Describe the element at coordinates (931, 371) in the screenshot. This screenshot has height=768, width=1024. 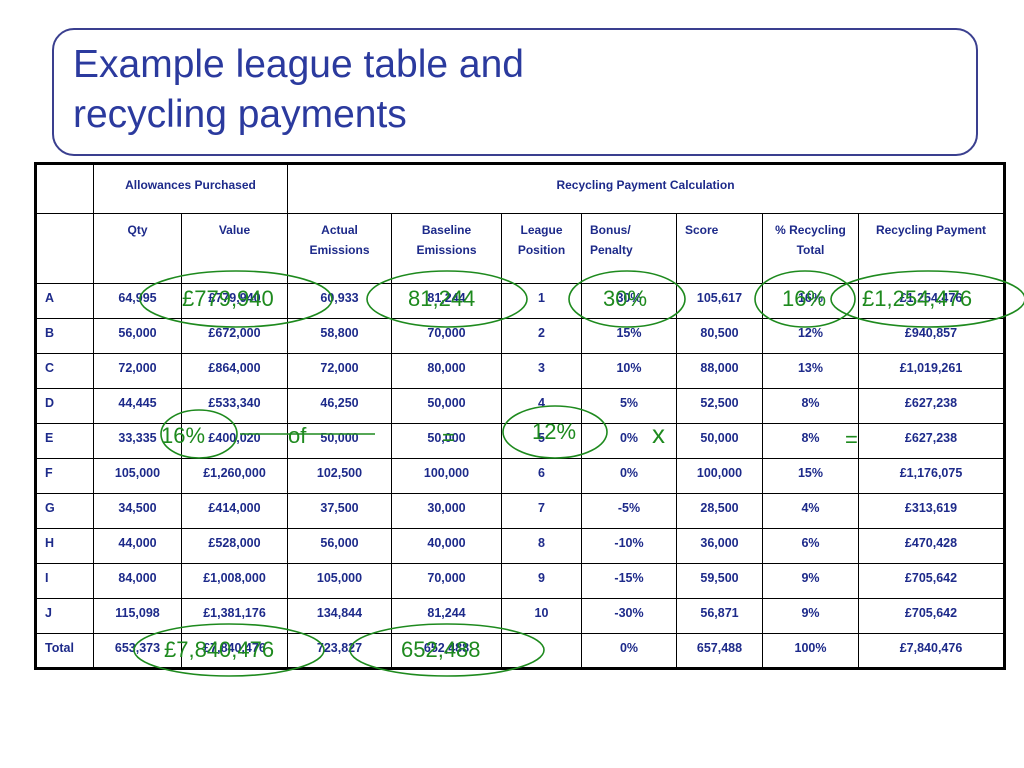
I see `cell-payment: £1,019,261` at that location.